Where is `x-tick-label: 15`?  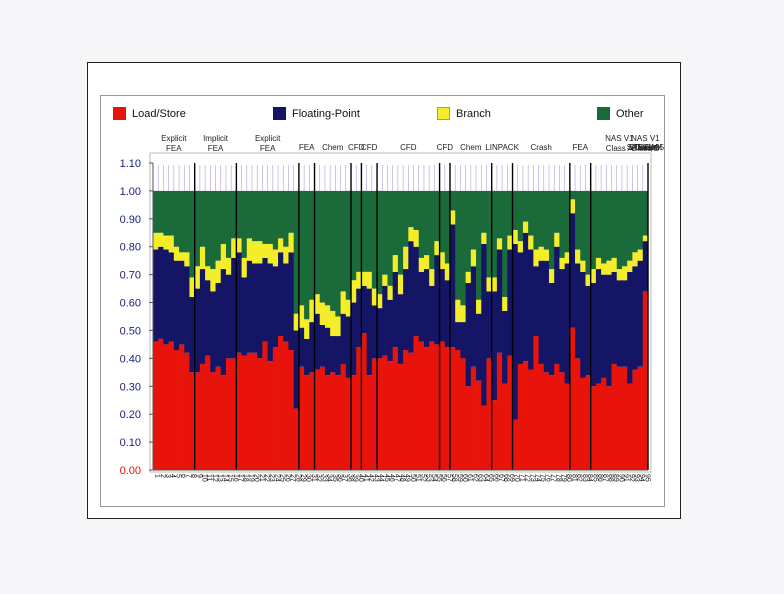
x-tick-label: 15 is located at coordinates (230, 478).